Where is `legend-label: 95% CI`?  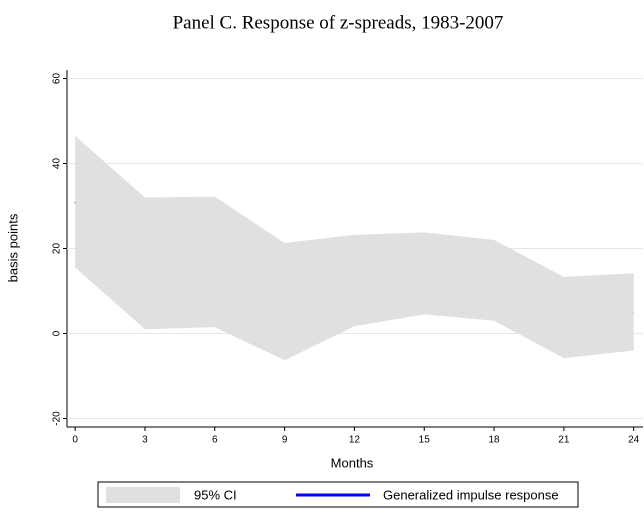 legend-label: 95% CI is located at coordinates (215, 494).